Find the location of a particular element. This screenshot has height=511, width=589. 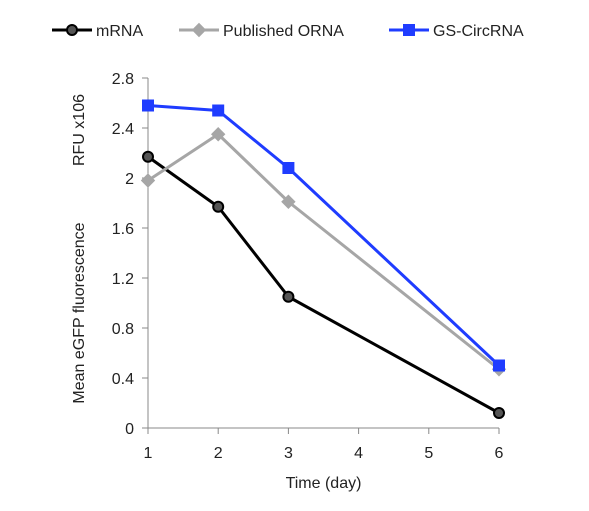

legend-item-mrna: mRNA is located at coordinates (97, 31).